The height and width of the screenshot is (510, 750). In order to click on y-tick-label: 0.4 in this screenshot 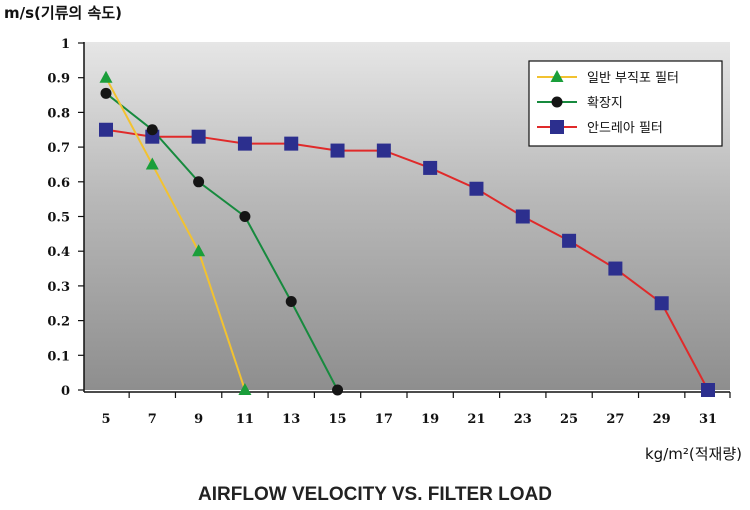, I will do `click(58, 252)`.